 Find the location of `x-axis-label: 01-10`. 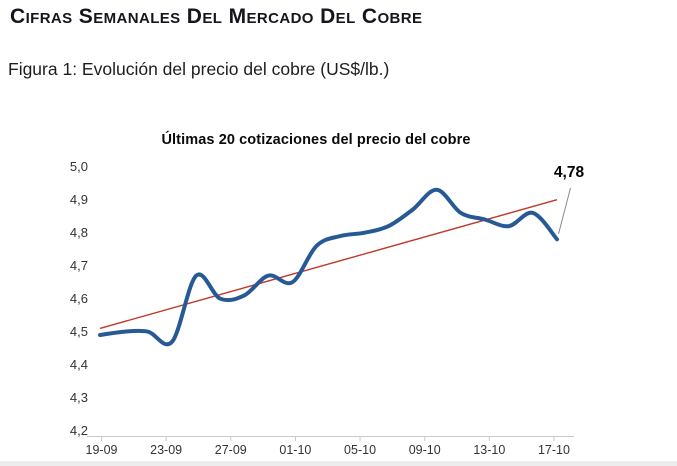

x-axis-label: 01-10 is located at coordinates (295, 450).